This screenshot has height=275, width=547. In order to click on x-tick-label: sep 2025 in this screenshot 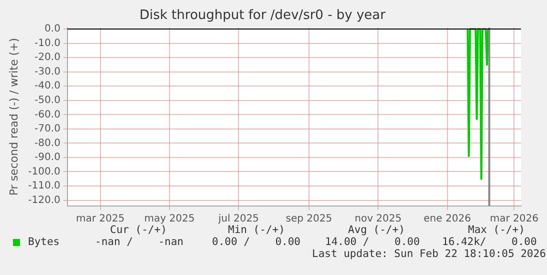, I will do `click(309, 219)`.